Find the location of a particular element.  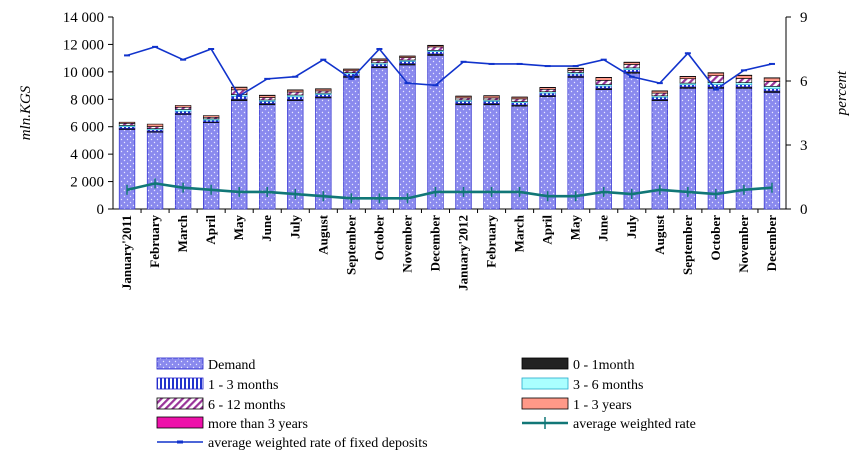

legend-label: 1 - 3 years is located at coordinates (602, 405).